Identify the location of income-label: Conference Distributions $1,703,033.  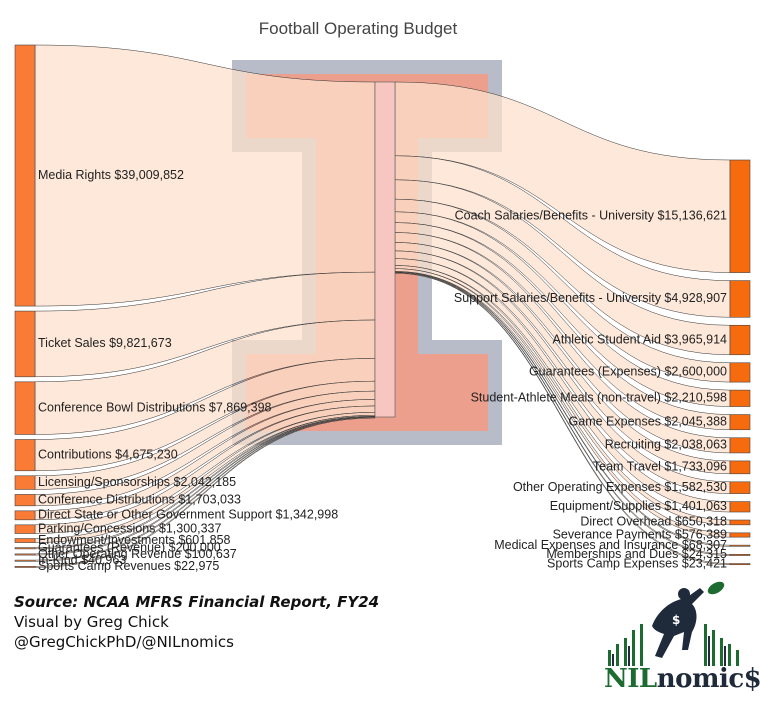
(139, 499).